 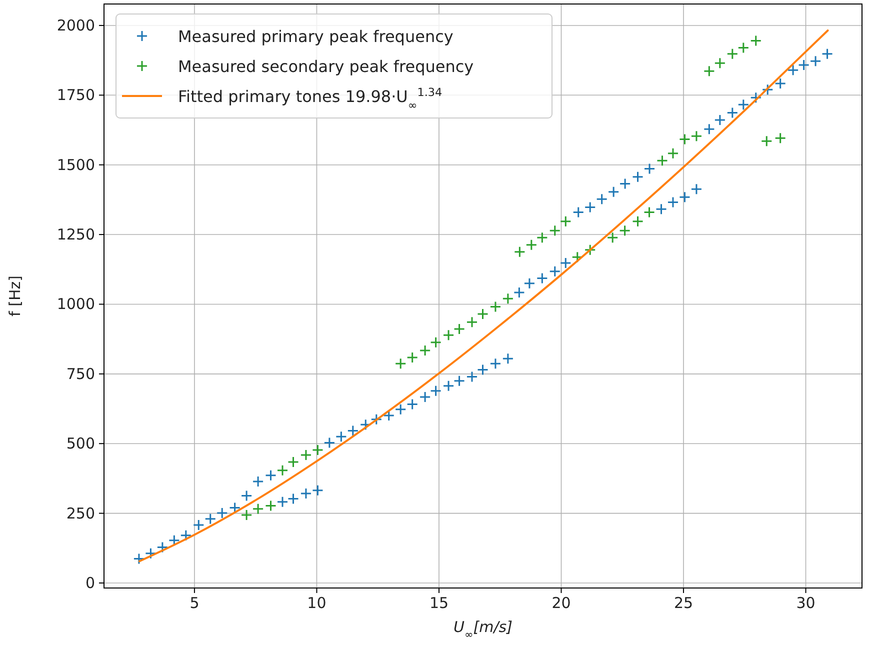 What do you see at coordinates (75, 304) in the screenshot?
I see `y-tick-label: 1000` at bounding box center [75, 304].